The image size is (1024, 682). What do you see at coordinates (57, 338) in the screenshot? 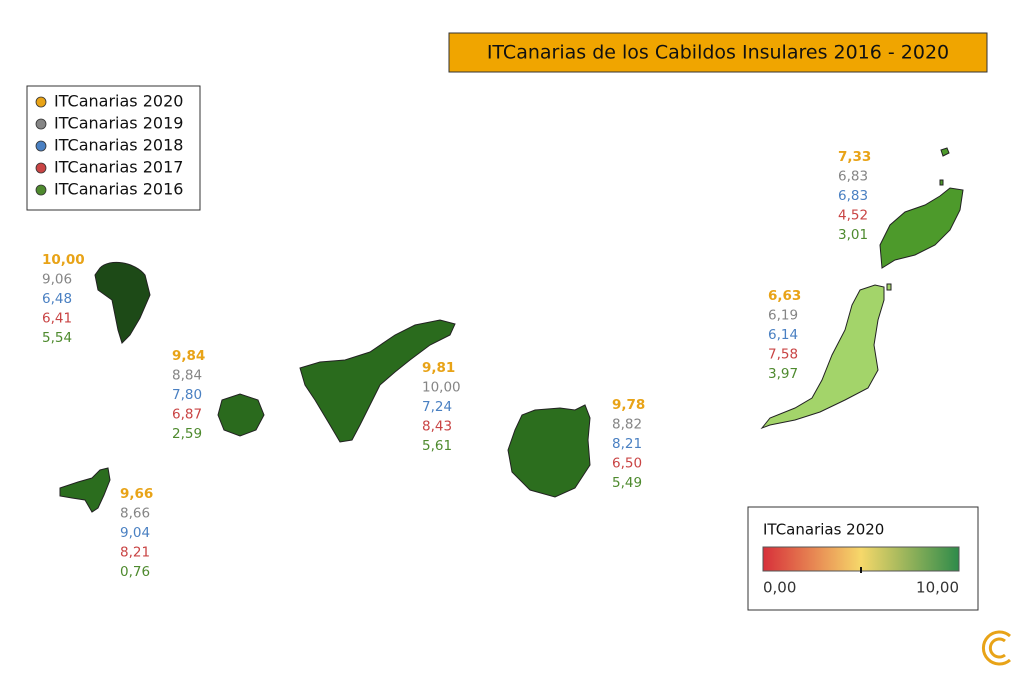
I see `island-value: 5,54` at bounding box center [57, 338].